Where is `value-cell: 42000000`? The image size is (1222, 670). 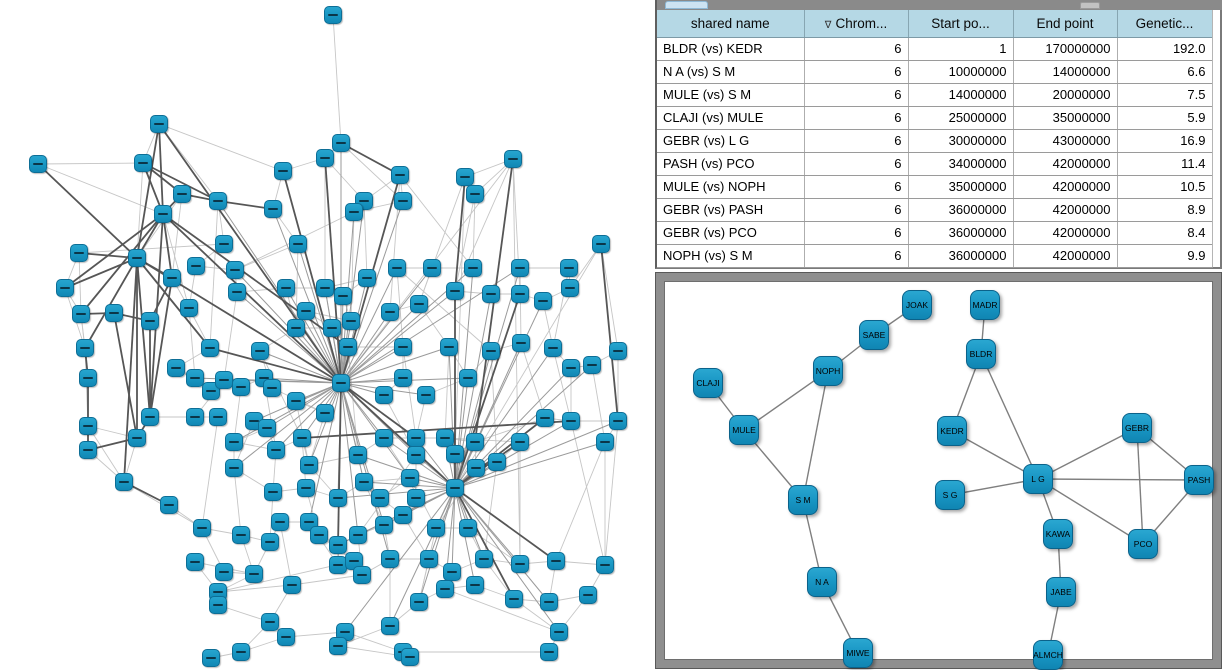
value-cell: 42000000 is located at coordinates (1065, 187).